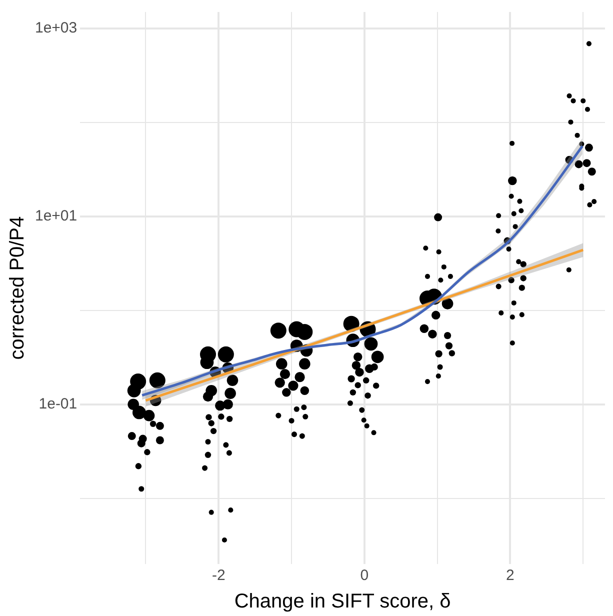 The height and width of the screenshot is (616, 613). I want to click on y-tick-label: 1e-01, so click(58, 404).